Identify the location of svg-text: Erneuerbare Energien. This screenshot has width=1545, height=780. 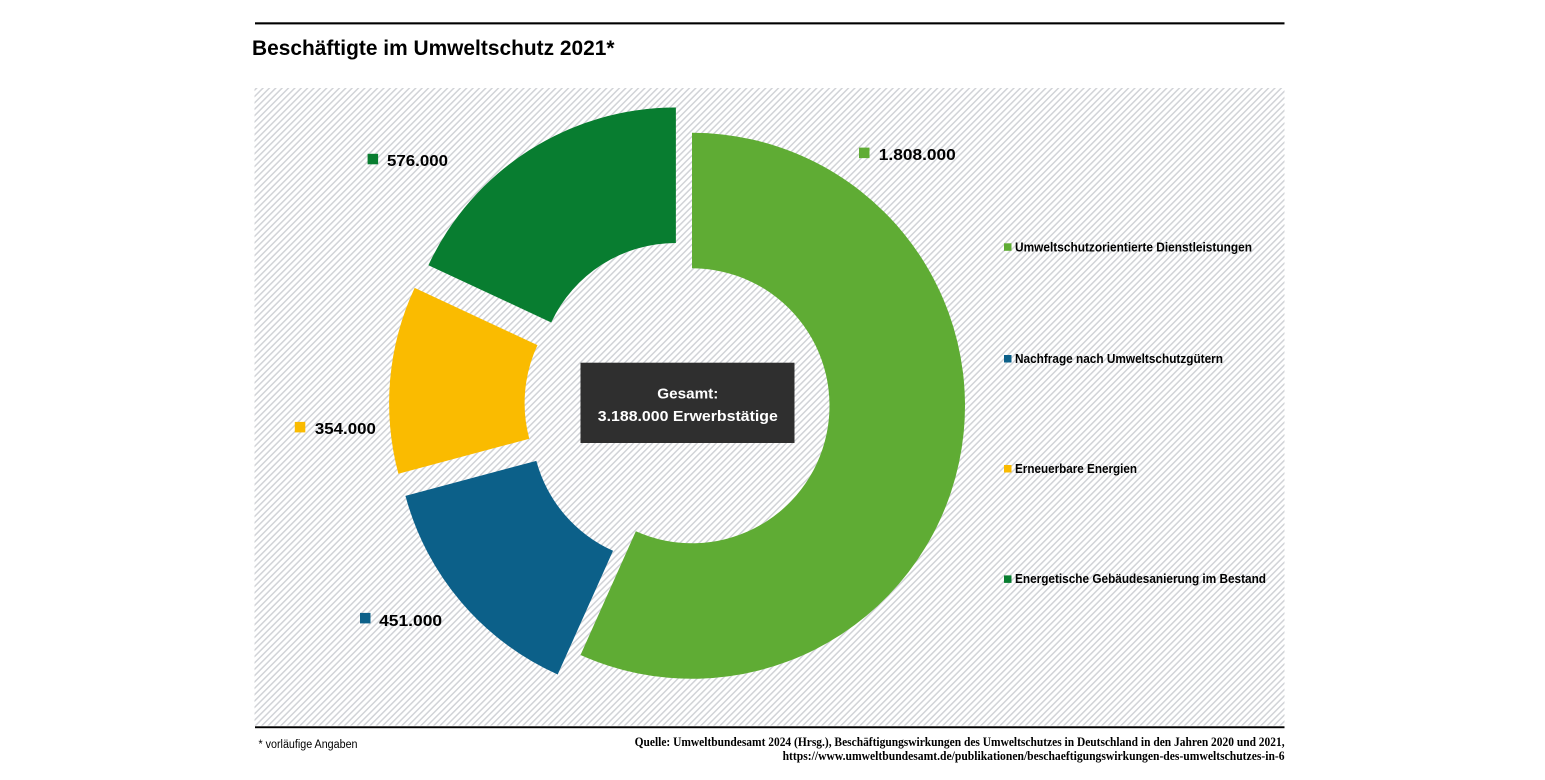
(1076, 469).